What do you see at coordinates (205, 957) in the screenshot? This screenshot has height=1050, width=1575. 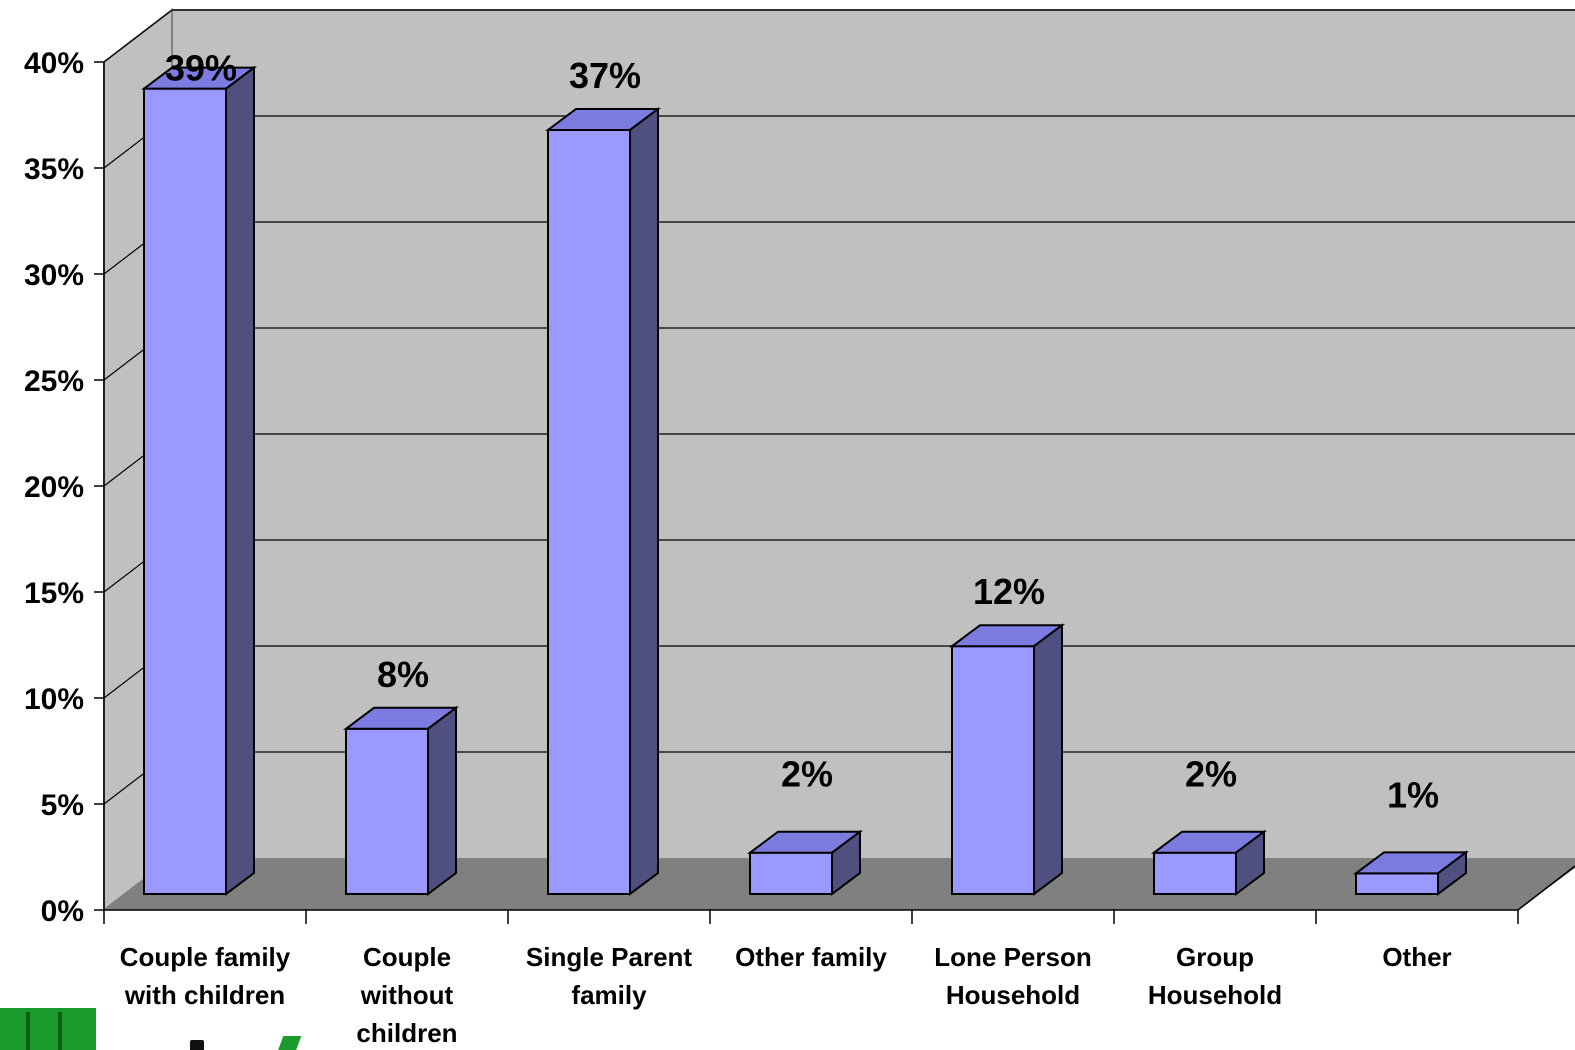 I see `x-tick-label: Couple family` at bounding box center [205, 957].